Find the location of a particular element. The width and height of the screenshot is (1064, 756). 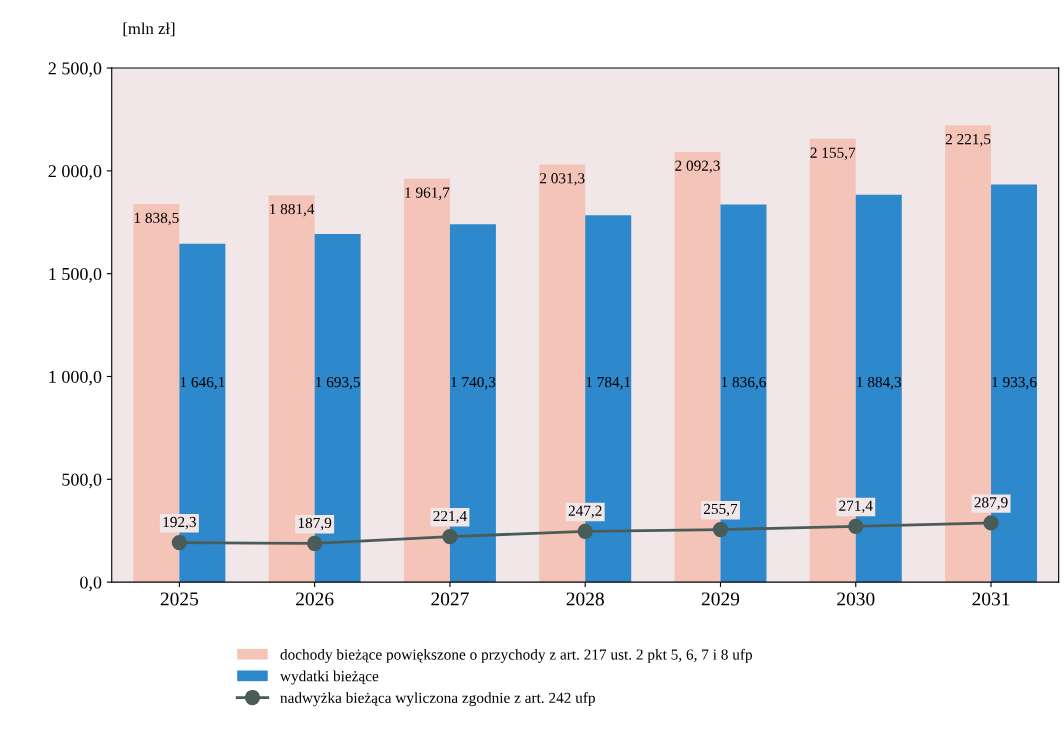

data-label: 1 884,3 is located at coordinates (879, 383).